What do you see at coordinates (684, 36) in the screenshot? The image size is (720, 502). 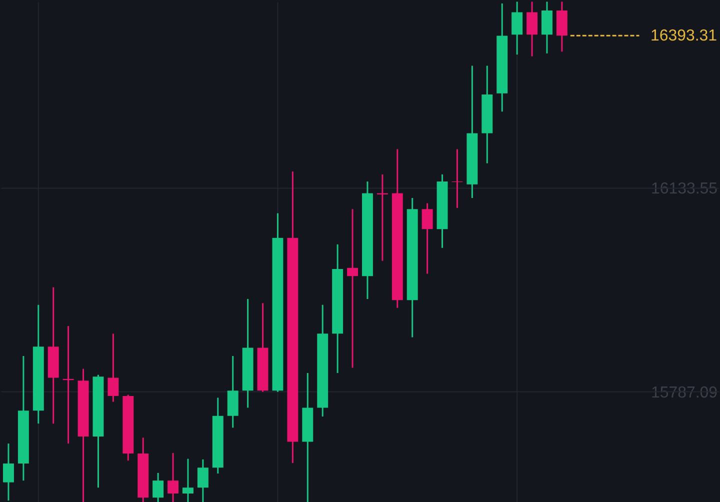 I see `ref-line-label: 16393.31` at bounding box center [684, 36].